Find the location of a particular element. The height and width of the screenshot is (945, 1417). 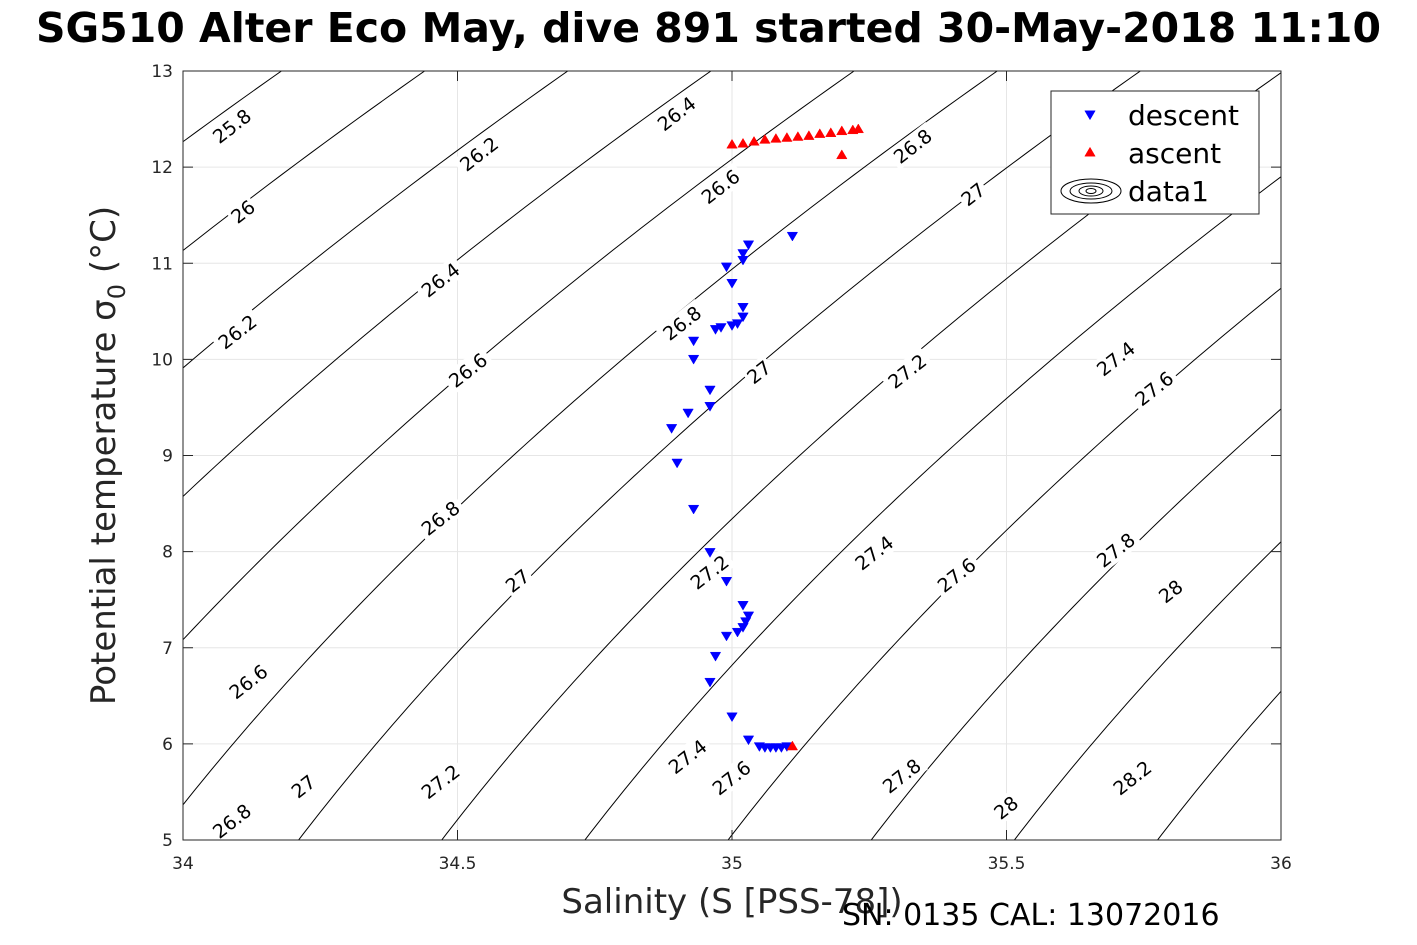

series-descent is located at coordinates (732, 492).